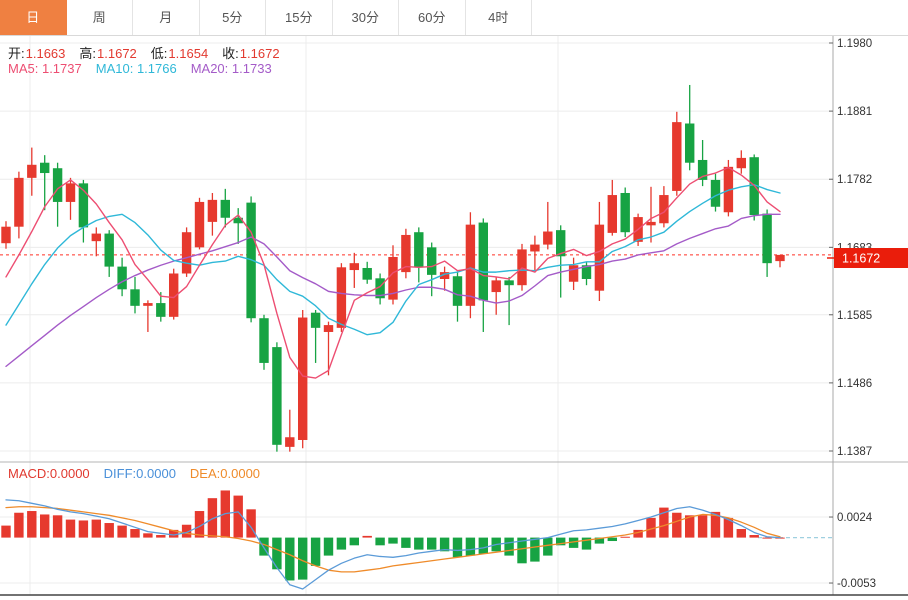 Image resolution: width=908 pixels, height=600 pixels. What do you see at coordinates (100, 17) in the screenshot?
I see `tab-week: 周` at bounding box center [100, 17].